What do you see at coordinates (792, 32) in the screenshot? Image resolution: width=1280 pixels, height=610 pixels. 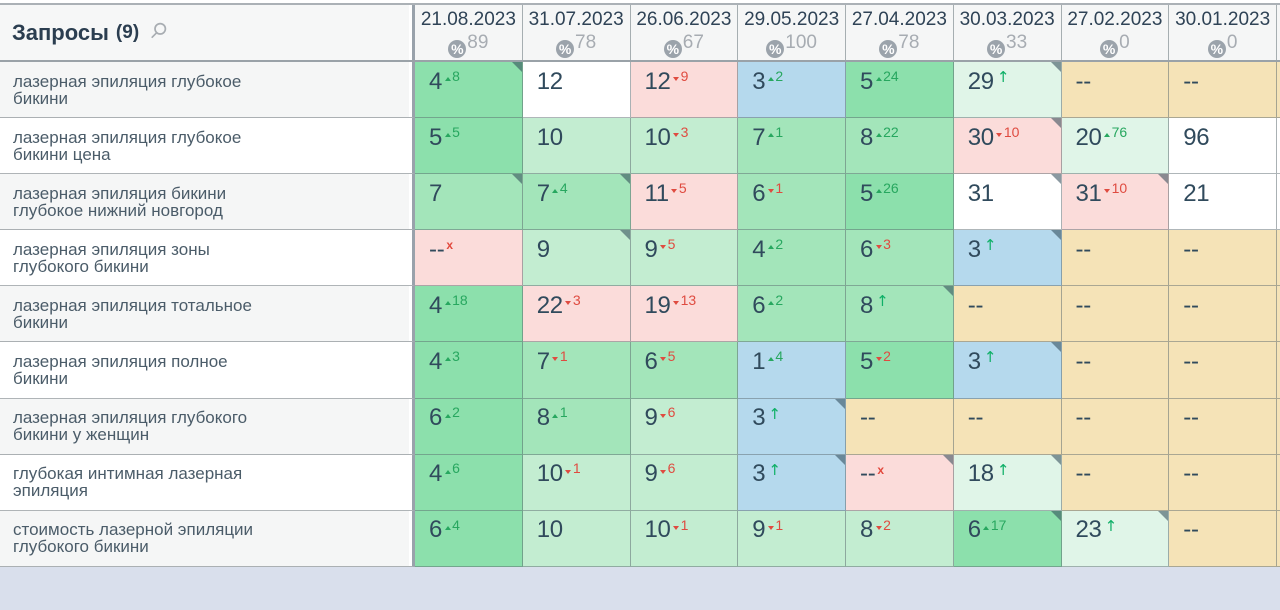 I see `date-header-cell: 29.05.2023% 100` at bounding box center [792, 32].